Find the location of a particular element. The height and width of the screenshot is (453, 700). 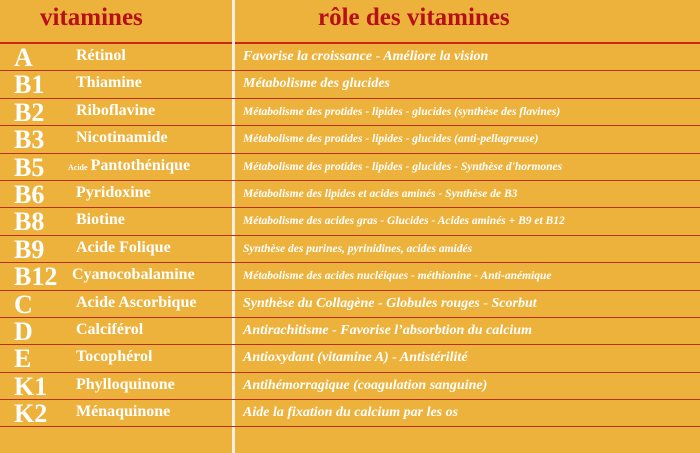

vitamin-name: Calciférol is located at coordinates (109, 330).